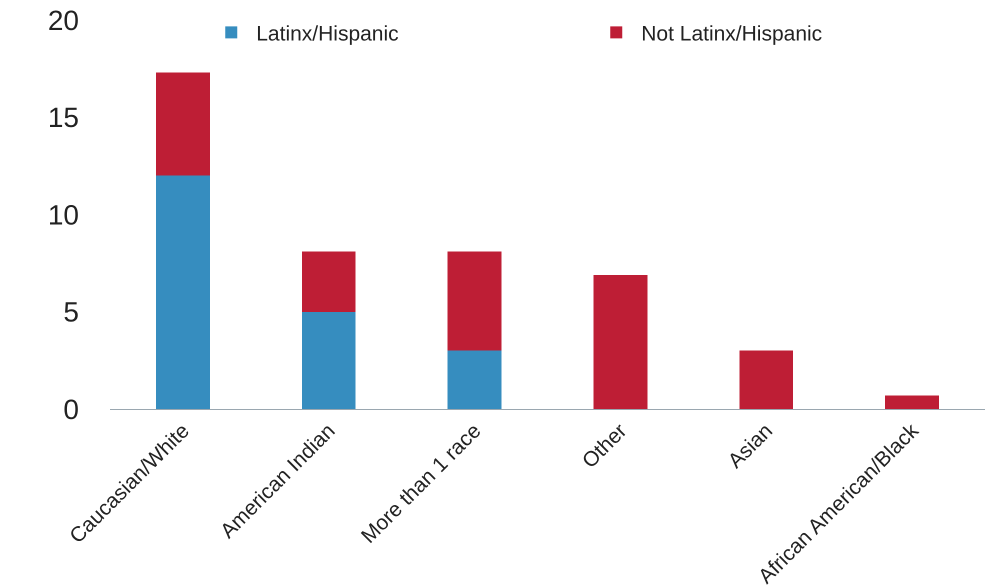  What do you see at coordinates (71, 312) in the screenshot?
I see `y-tick-label: 5` at bounding box center [71, 312].